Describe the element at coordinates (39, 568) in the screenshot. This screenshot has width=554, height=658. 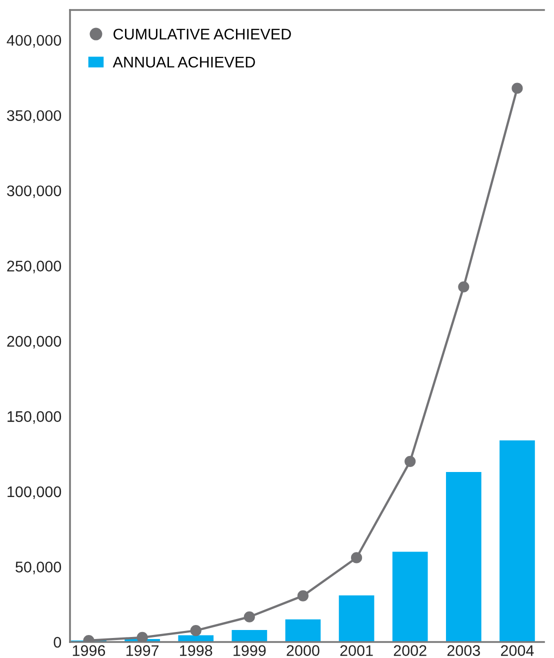
I see `y-tick-label: 50,000` at that location.